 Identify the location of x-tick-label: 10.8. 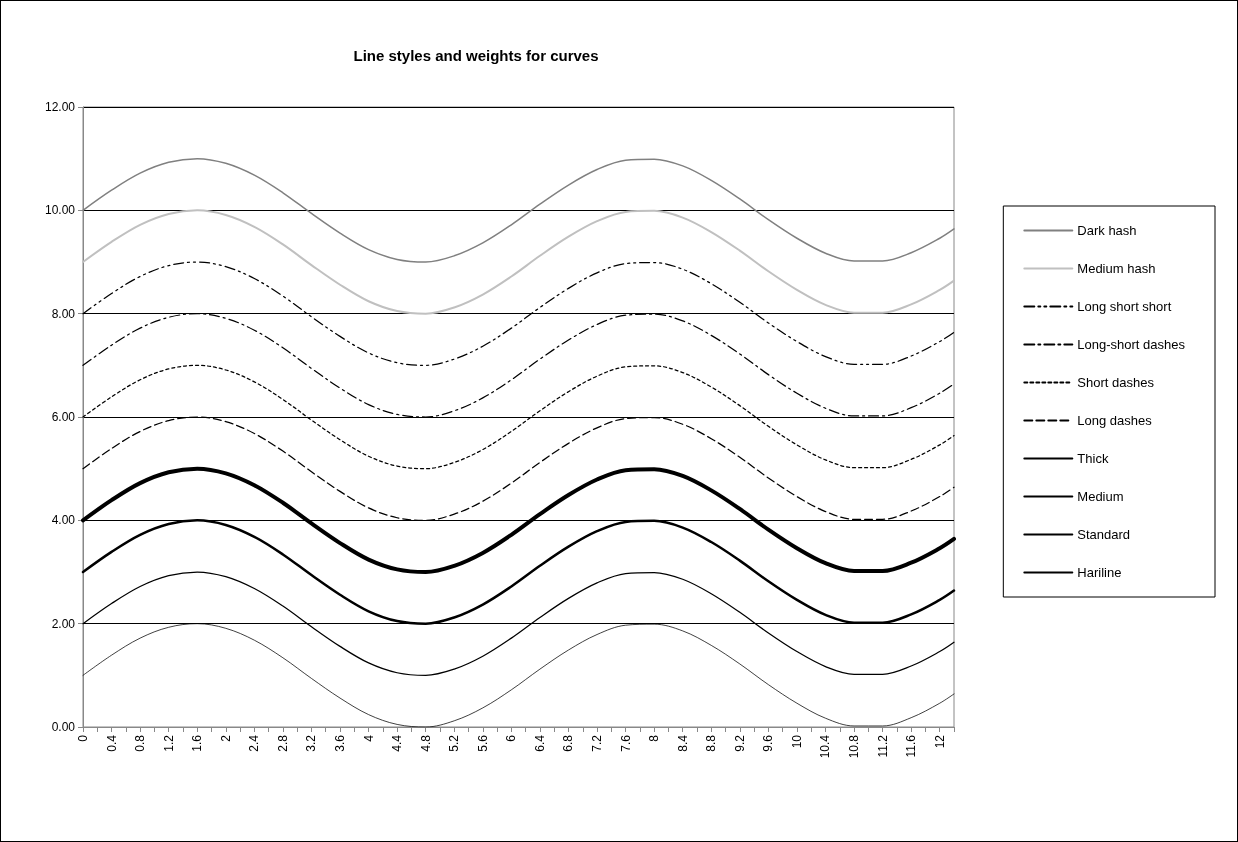
(854, 746).